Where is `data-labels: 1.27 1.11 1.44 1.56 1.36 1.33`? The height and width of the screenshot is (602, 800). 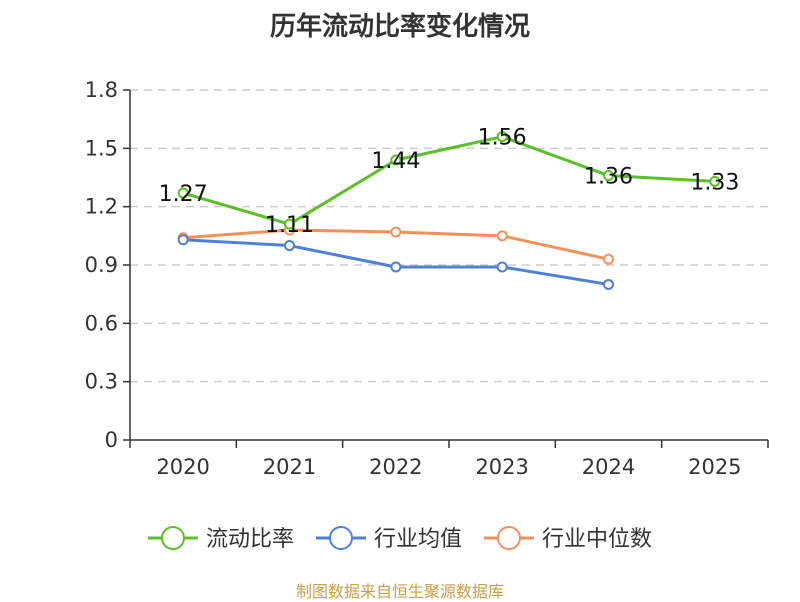
data-labels: 1.27 1.11 1.44 1.56 1.36 1.33 is located at coordinates (449, 182).